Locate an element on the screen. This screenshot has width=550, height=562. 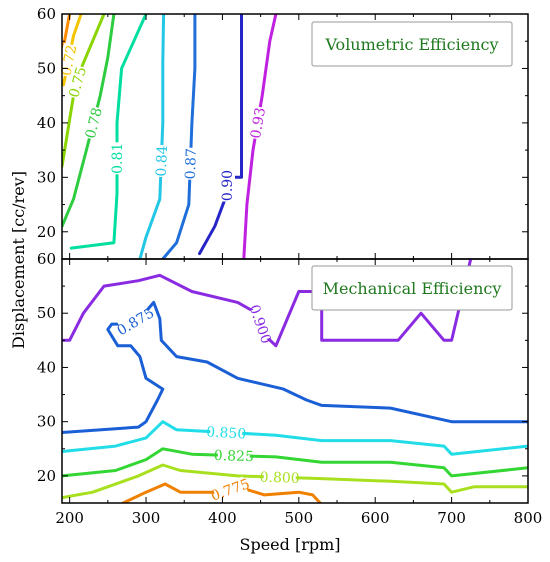
contour-label: 0.81 is located at coordinates (118, 158).